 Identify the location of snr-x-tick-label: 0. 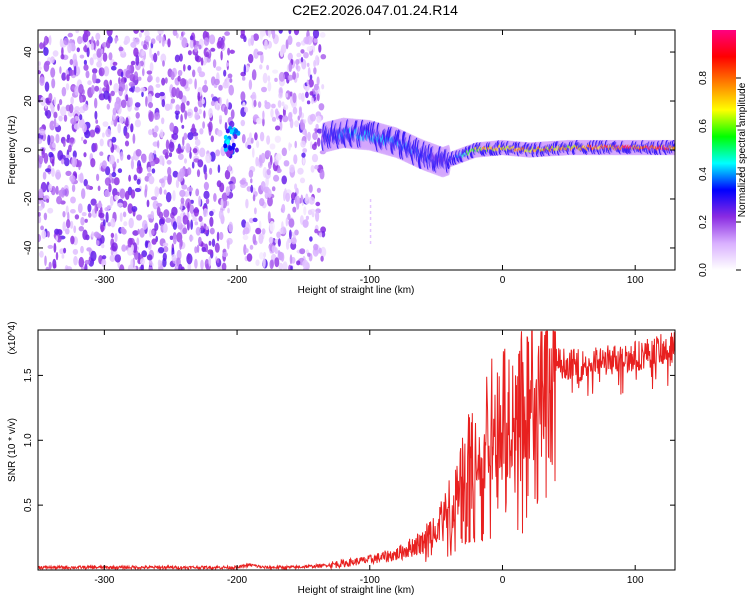
(503, 580).